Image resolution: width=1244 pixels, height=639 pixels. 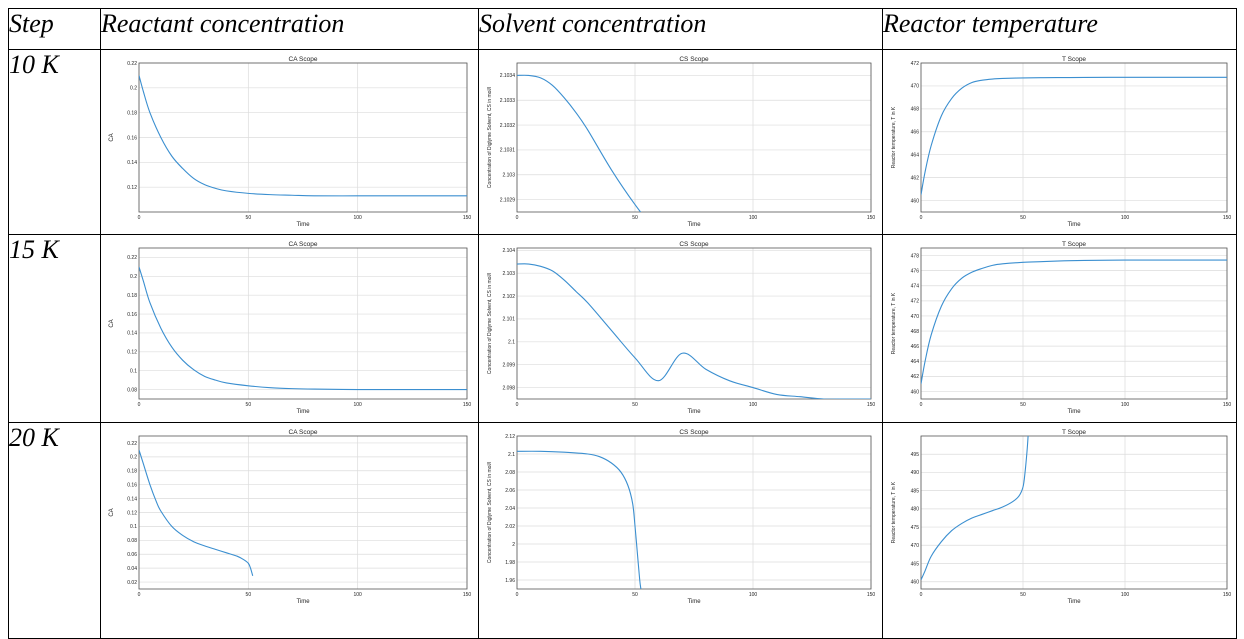 What do you see at coordinates (510, 473) in the screenshot?
I see `y-tick-label: 2.08` at bounding box center [510, 473].